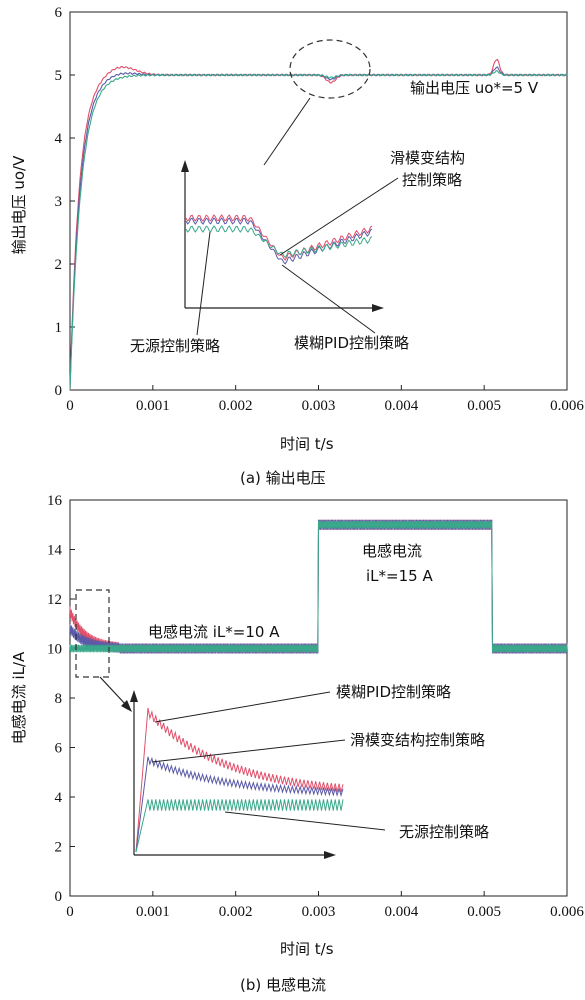 The height and width of the screenshot is (1000, 585). I want to click on chart-a-xtick-label: 0.004, so click(401, 406).